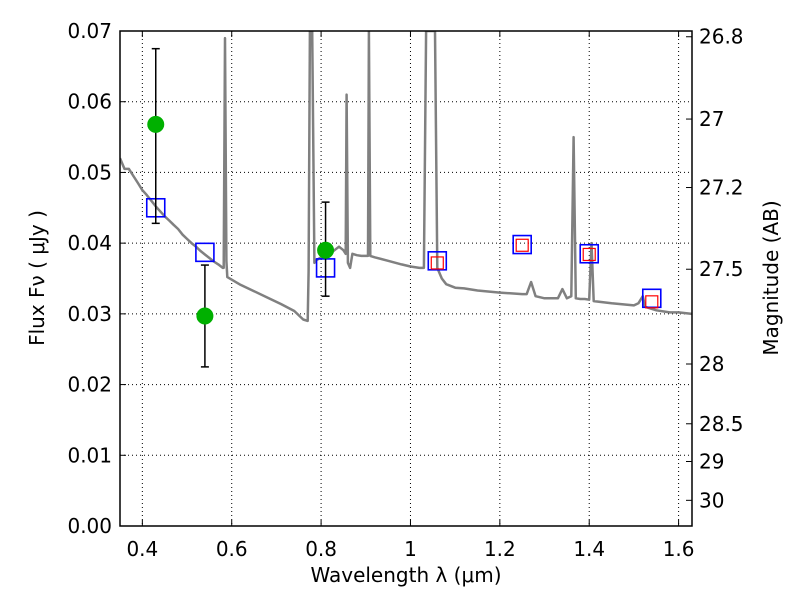 This screenshot has height=600, width=800. What do you see at coordinates (711, 500) in the screenshot?
I see `right-tick-label: 30` at bounding box center [711, 500].